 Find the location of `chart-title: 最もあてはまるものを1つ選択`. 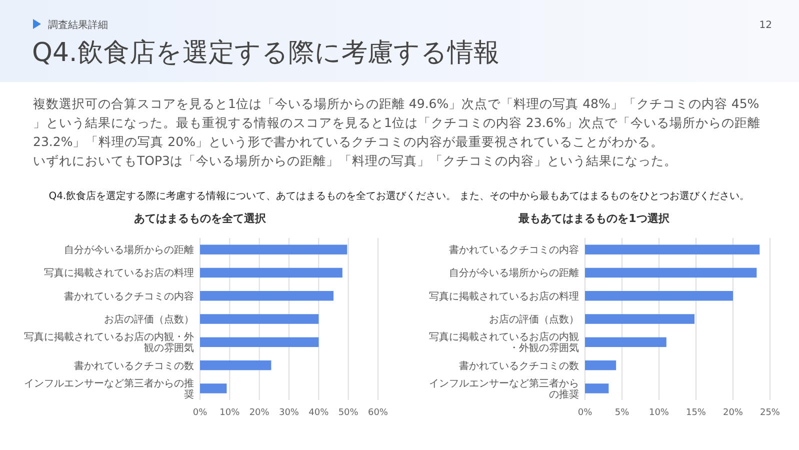

chart-title: 最もあてはまるものを1つ選択 is located at coordinates (594, 218).